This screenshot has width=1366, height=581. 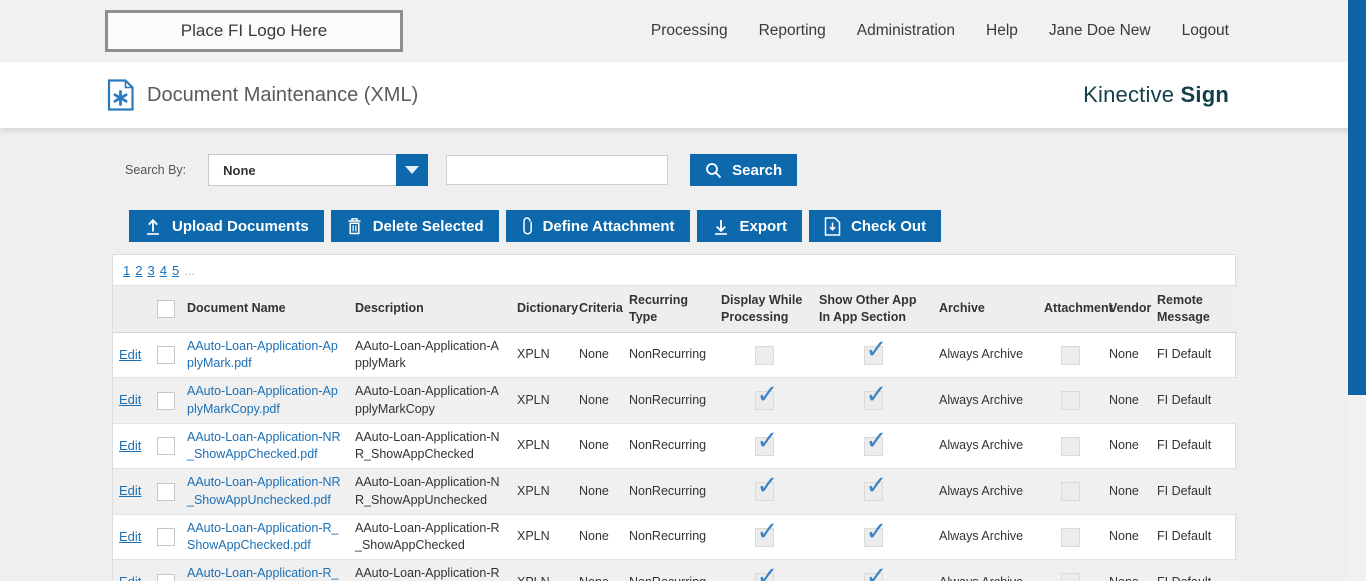 I want to click on fi-logo-text: Place FI Logo Here, so click(x=254, y=30).